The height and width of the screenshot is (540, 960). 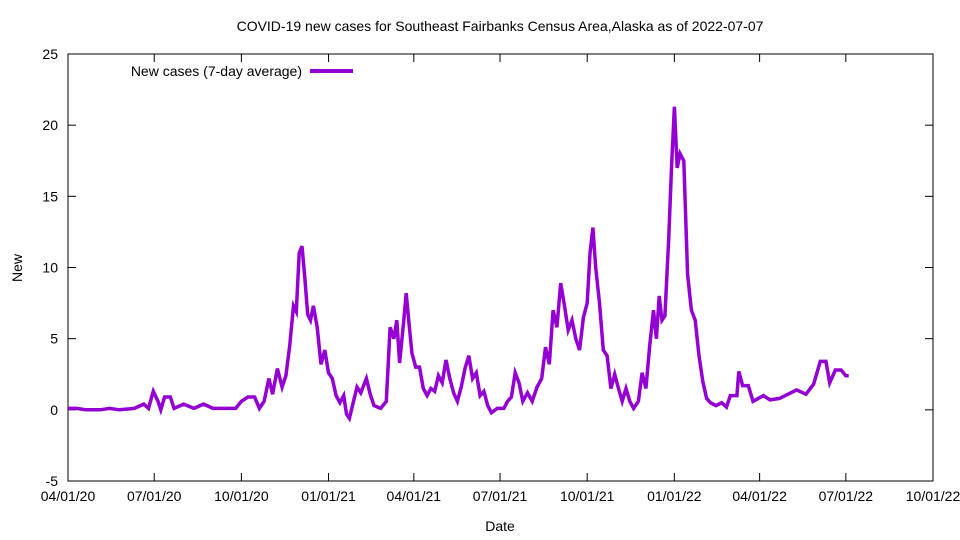 What do you see at coordinates (846, 496) in the screenshot?
I see `x-tick-label: 07/01/22` at bounding box center [846, 496].